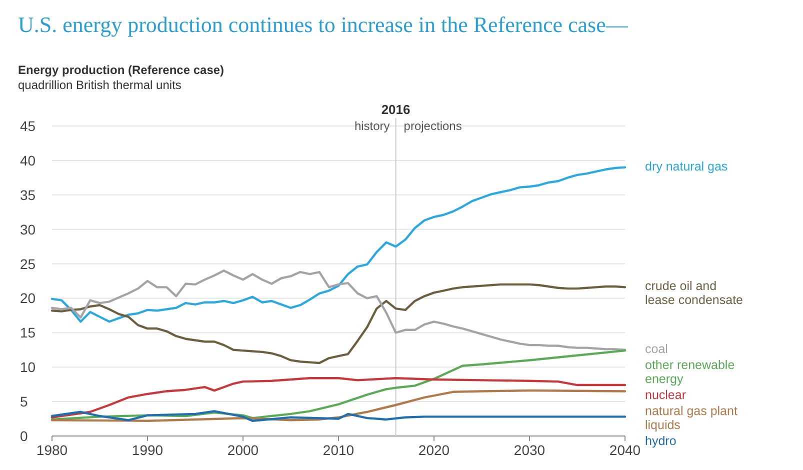 The width and height of the screenshot is (803, 470). I want to click on y-tick-label: 30, so click(28, 229).